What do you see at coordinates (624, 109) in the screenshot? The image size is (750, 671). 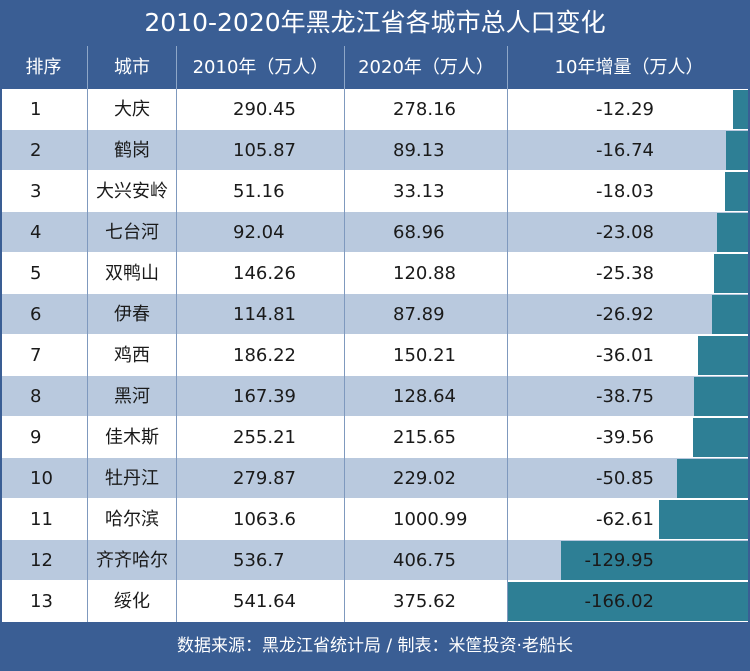 I see `change-label: -12.29` at bounding box center [624, 109].